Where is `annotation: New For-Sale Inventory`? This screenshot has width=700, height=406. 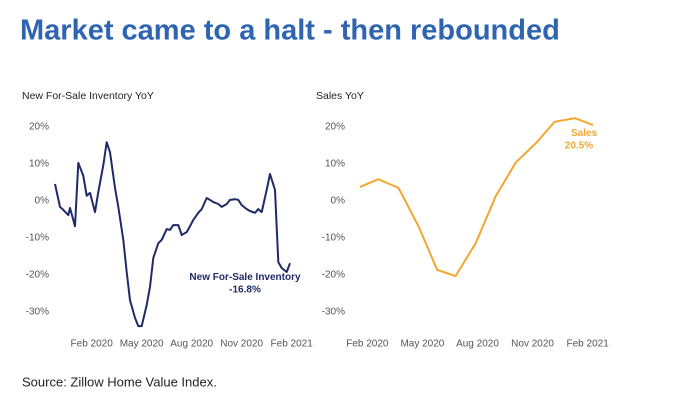
annotation: New For-Sale Inventory is located at coordinates (245, 277).